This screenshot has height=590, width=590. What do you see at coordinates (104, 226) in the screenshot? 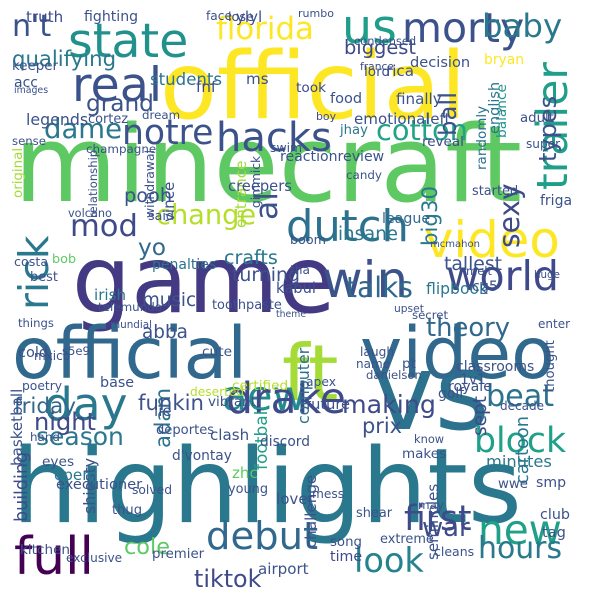
I see `word-mod: mod` at bounding box center [104, 226].